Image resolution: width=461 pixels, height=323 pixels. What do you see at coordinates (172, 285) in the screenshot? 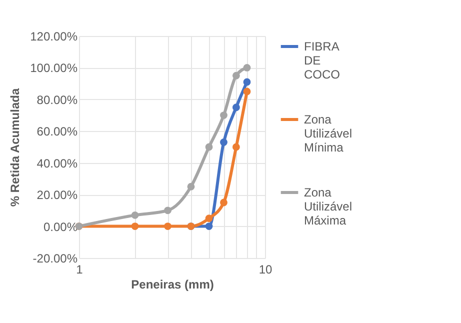
I see `x-axis-title: Peneiras (mm)` at bounding box center [172, 285].